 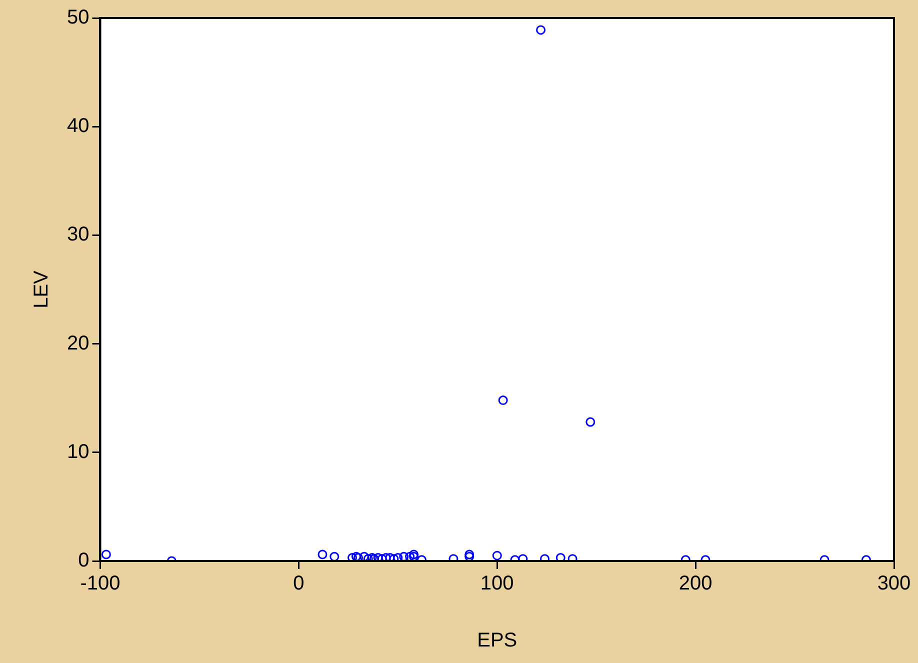 I want to click on x-tick-label: -100, so click(x=100, y=583).